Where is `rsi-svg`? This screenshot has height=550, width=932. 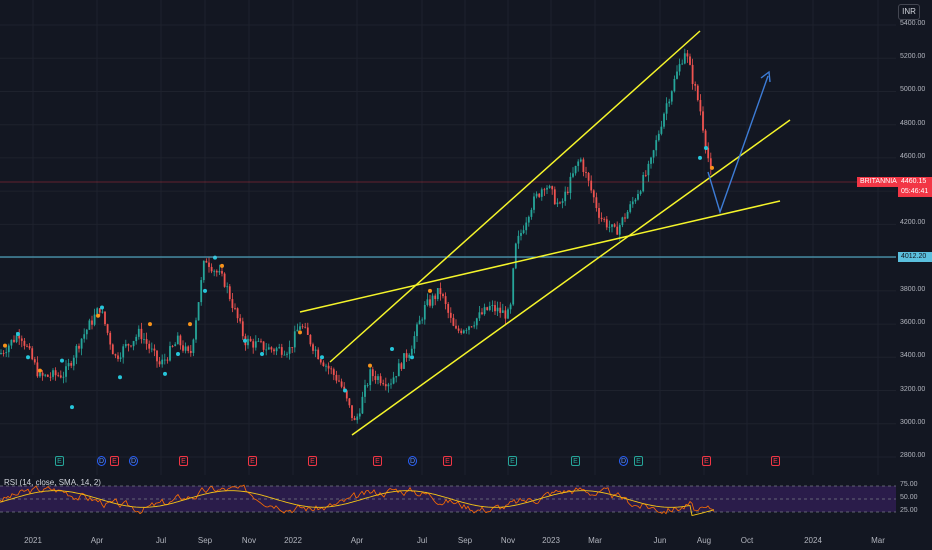
rsi-svg is located at coordinates (466, 502).